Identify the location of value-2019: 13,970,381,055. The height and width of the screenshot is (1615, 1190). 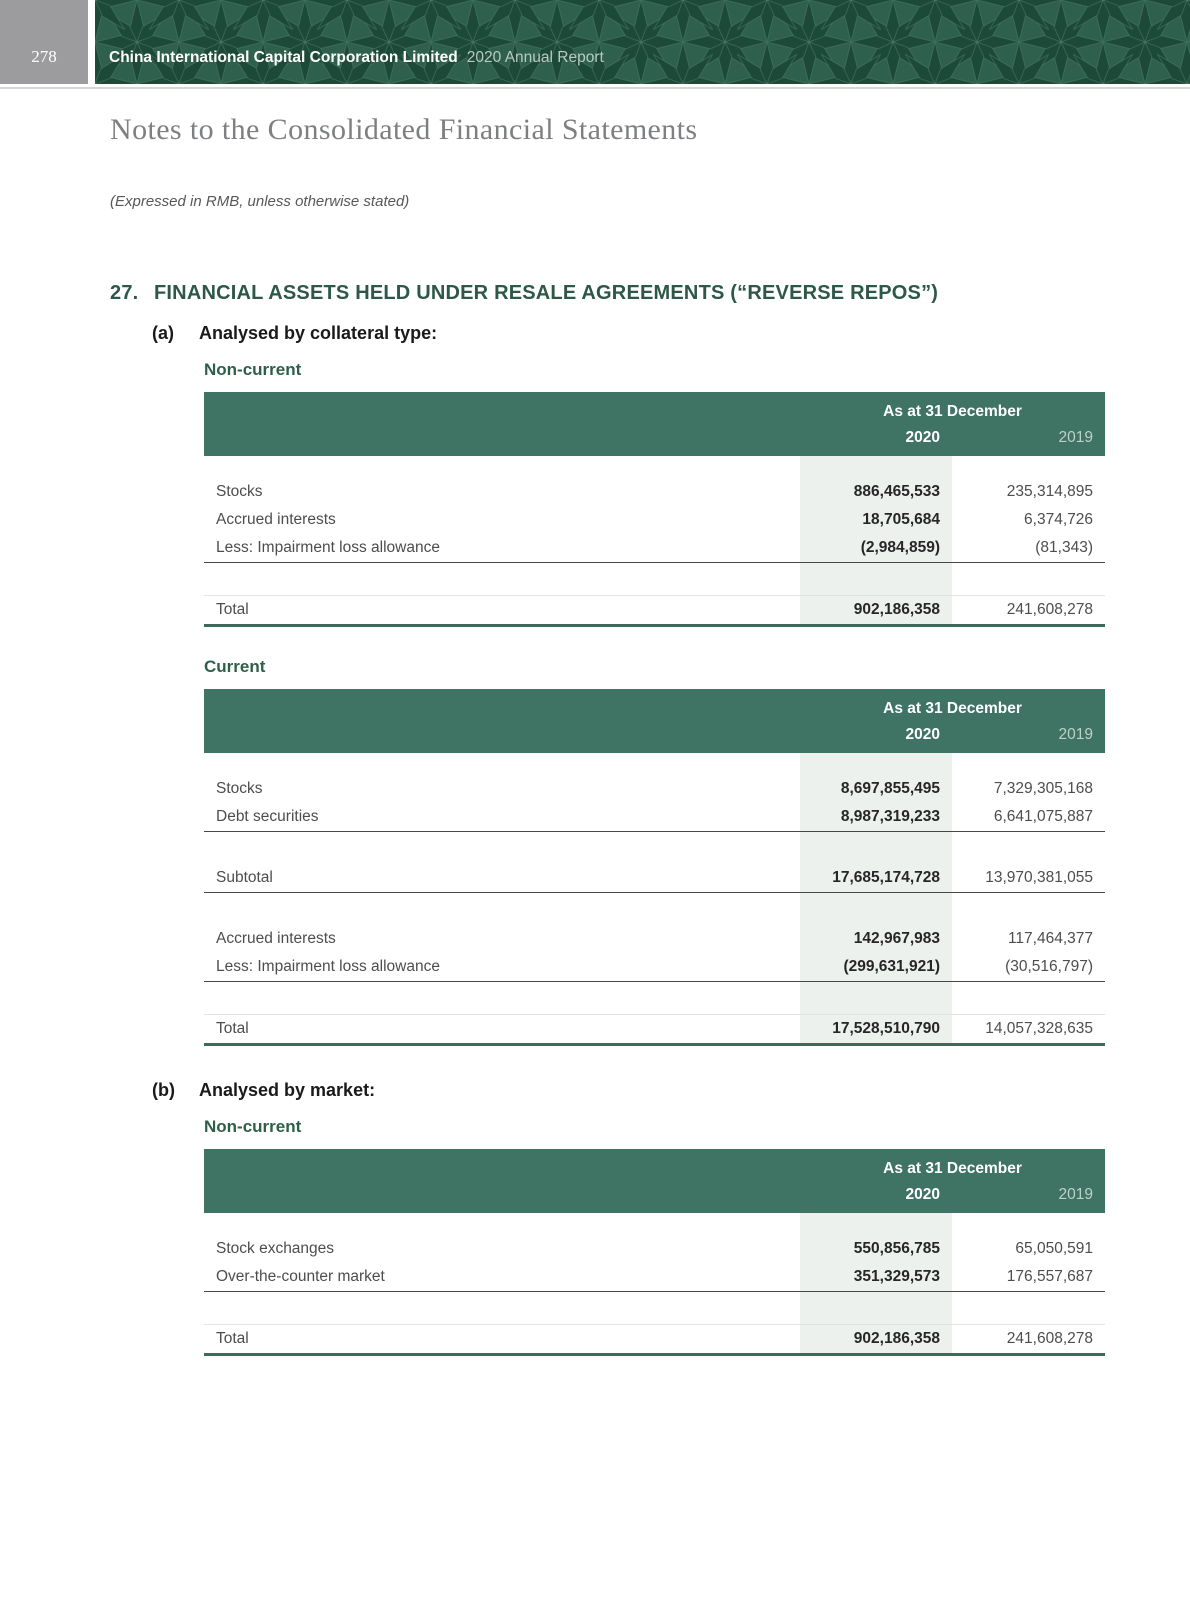
(1039, 877).